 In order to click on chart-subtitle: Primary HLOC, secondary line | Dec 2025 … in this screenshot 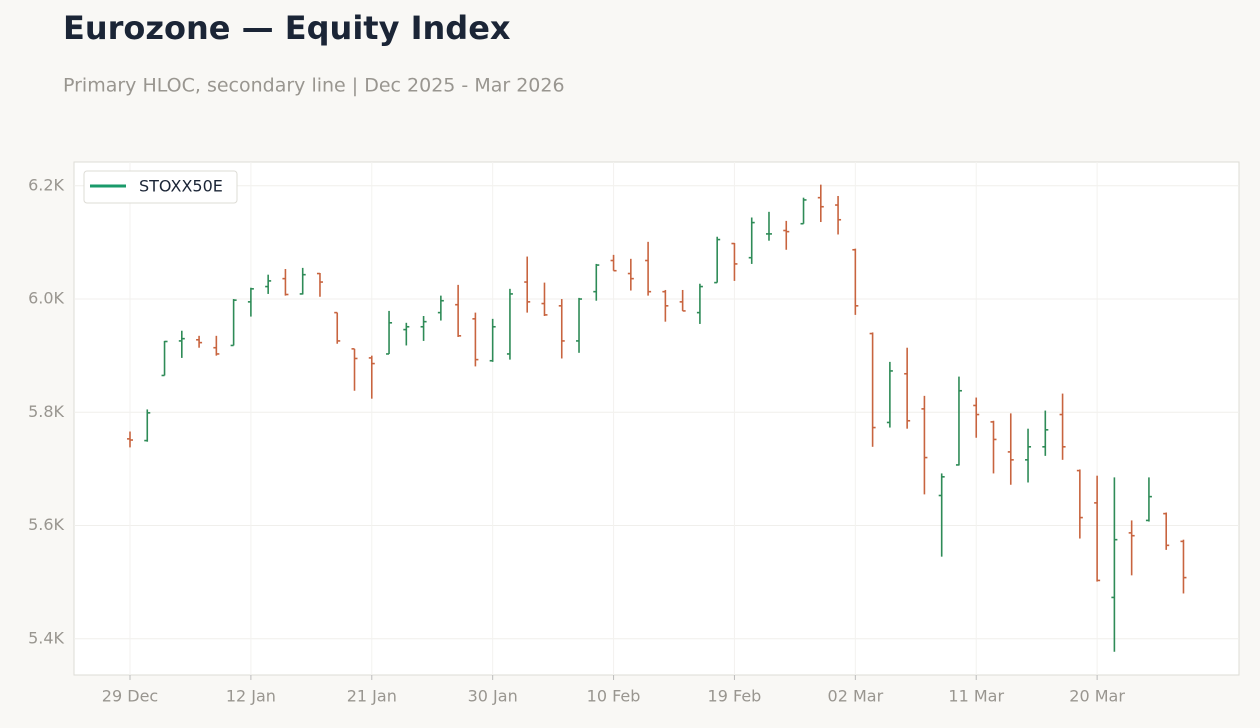, I will do `click(314, 86)`.